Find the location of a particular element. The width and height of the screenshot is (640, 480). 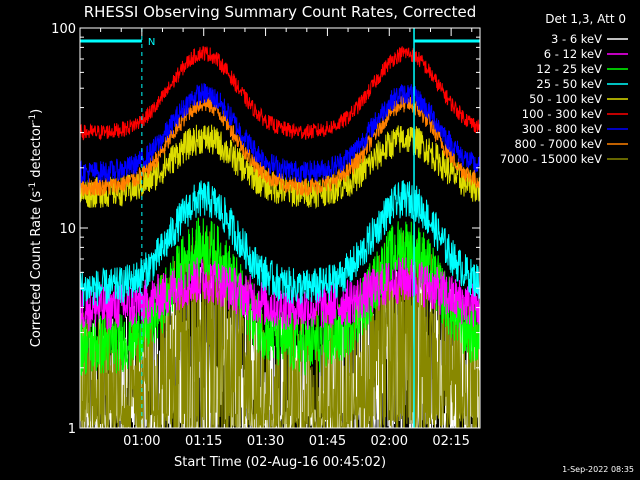

x-tick-label: 01:30 is located at coordinates (265, 441).